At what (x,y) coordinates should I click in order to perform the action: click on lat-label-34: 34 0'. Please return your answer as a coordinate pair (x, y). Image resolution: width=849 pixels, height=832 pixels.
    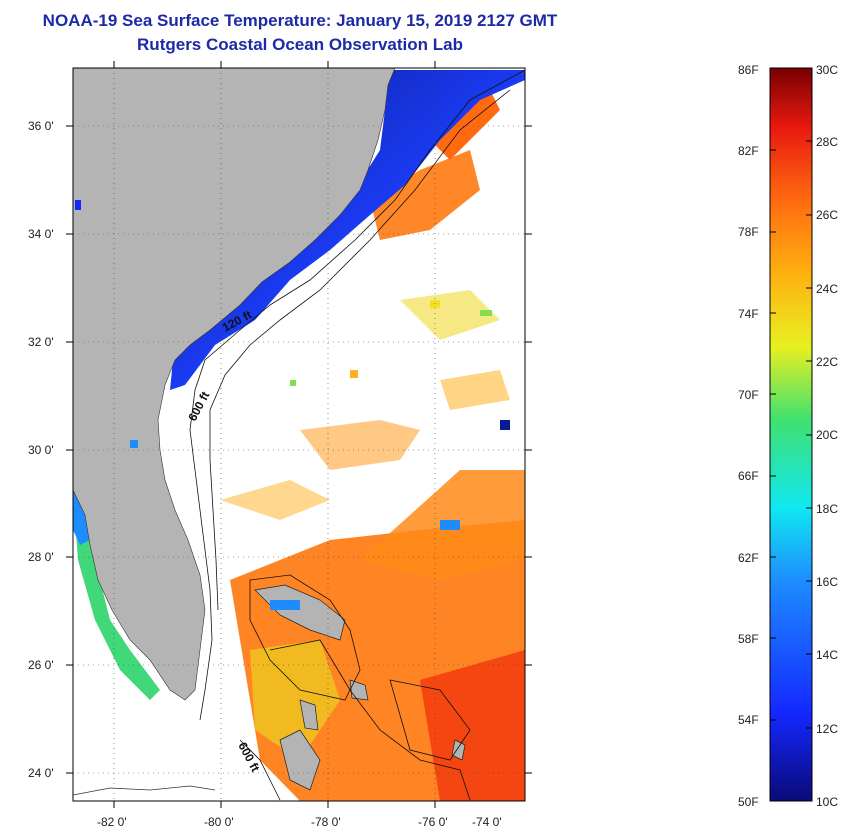
    Looking at the image, I should click on (41, 234).